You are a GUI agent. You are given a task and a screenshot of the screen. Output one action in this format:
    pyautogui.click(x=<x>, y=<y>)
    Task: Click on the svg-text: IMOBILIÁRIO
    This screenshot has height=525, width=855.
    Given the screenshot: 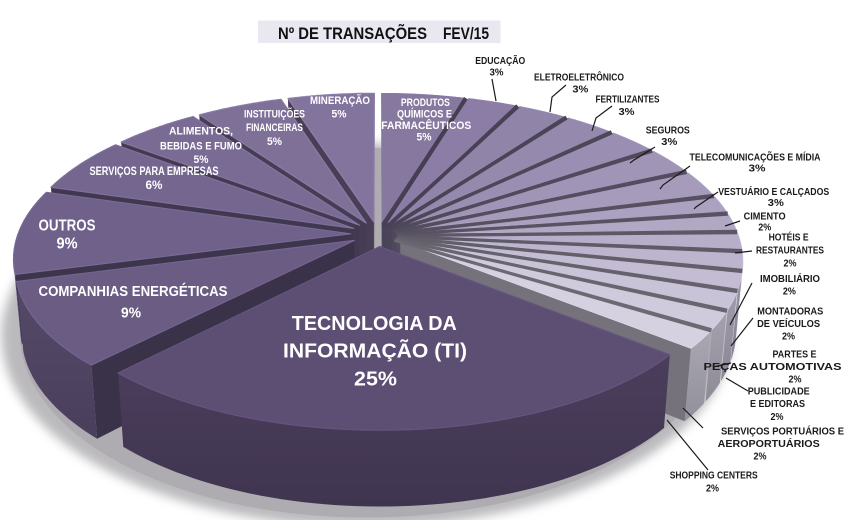 What is the action you would take?
    pyautogui.click(x=790, y=278)
    